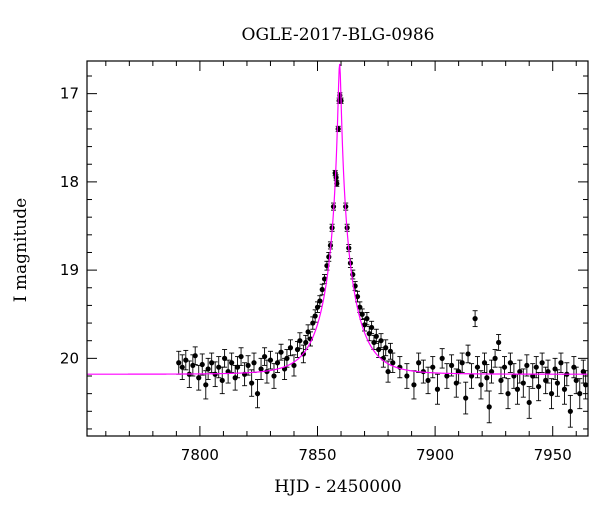 The height and width of the screenshot is (512, 600). I want to click on x-tick-label: 7950, so click(553, 455).